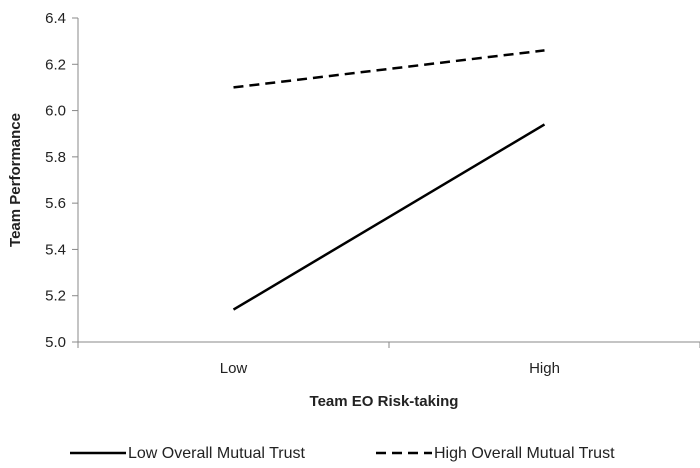 Image resolution: width=700 pixels, height=468 pixels. What do you see at coordinates (217, 453) in the screenshot?
I see `legend-label-1: Low Overall Mutual Trust` at bounding box center [217, 453].